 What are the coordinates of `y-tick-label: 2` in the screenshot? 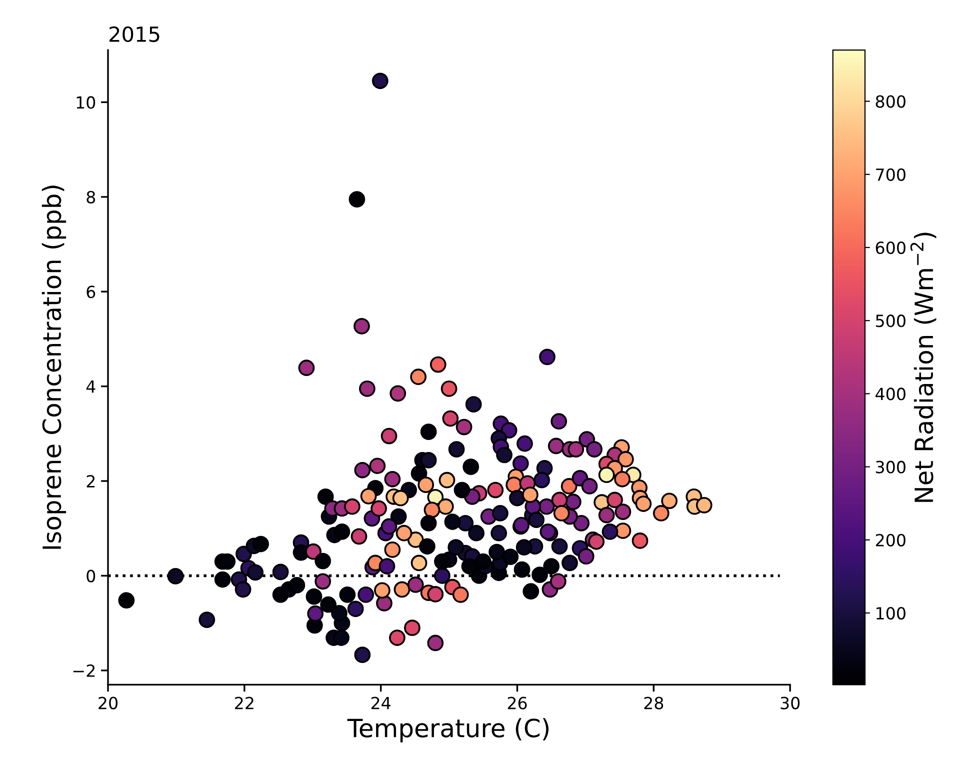 It's located at (90, 481).